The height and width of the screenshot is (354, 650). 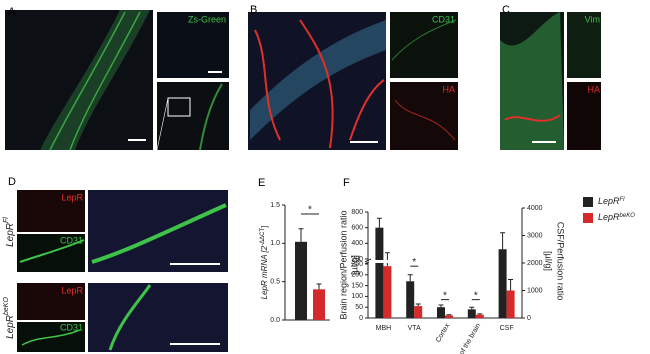 What do you see at coordinates (12, 12) in the screenshot?
I see `panel-label: A` at bounding box center [12, 12].